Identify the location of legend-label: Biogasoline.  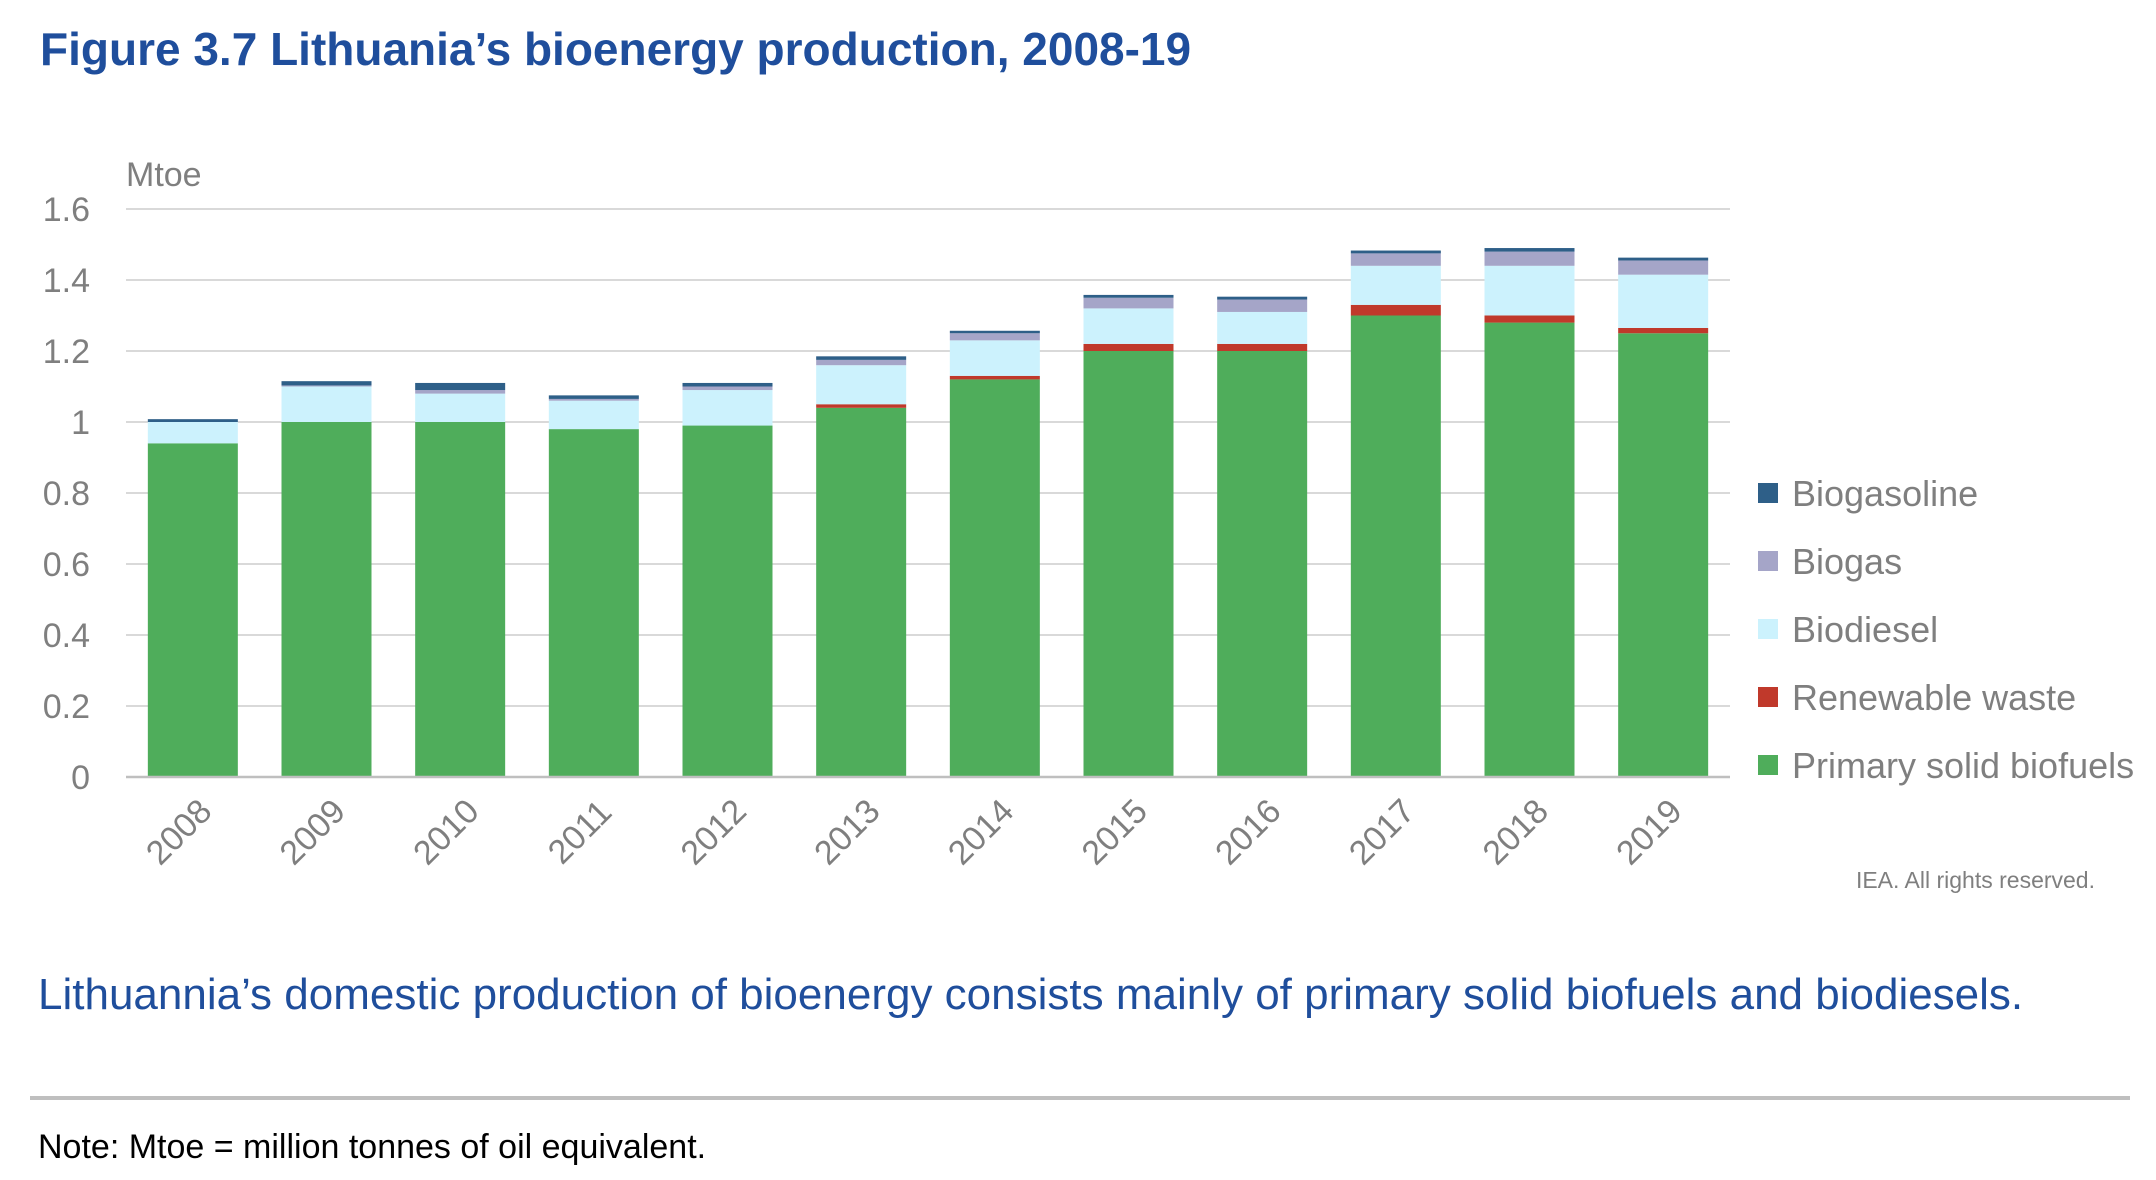
(1885, 493).